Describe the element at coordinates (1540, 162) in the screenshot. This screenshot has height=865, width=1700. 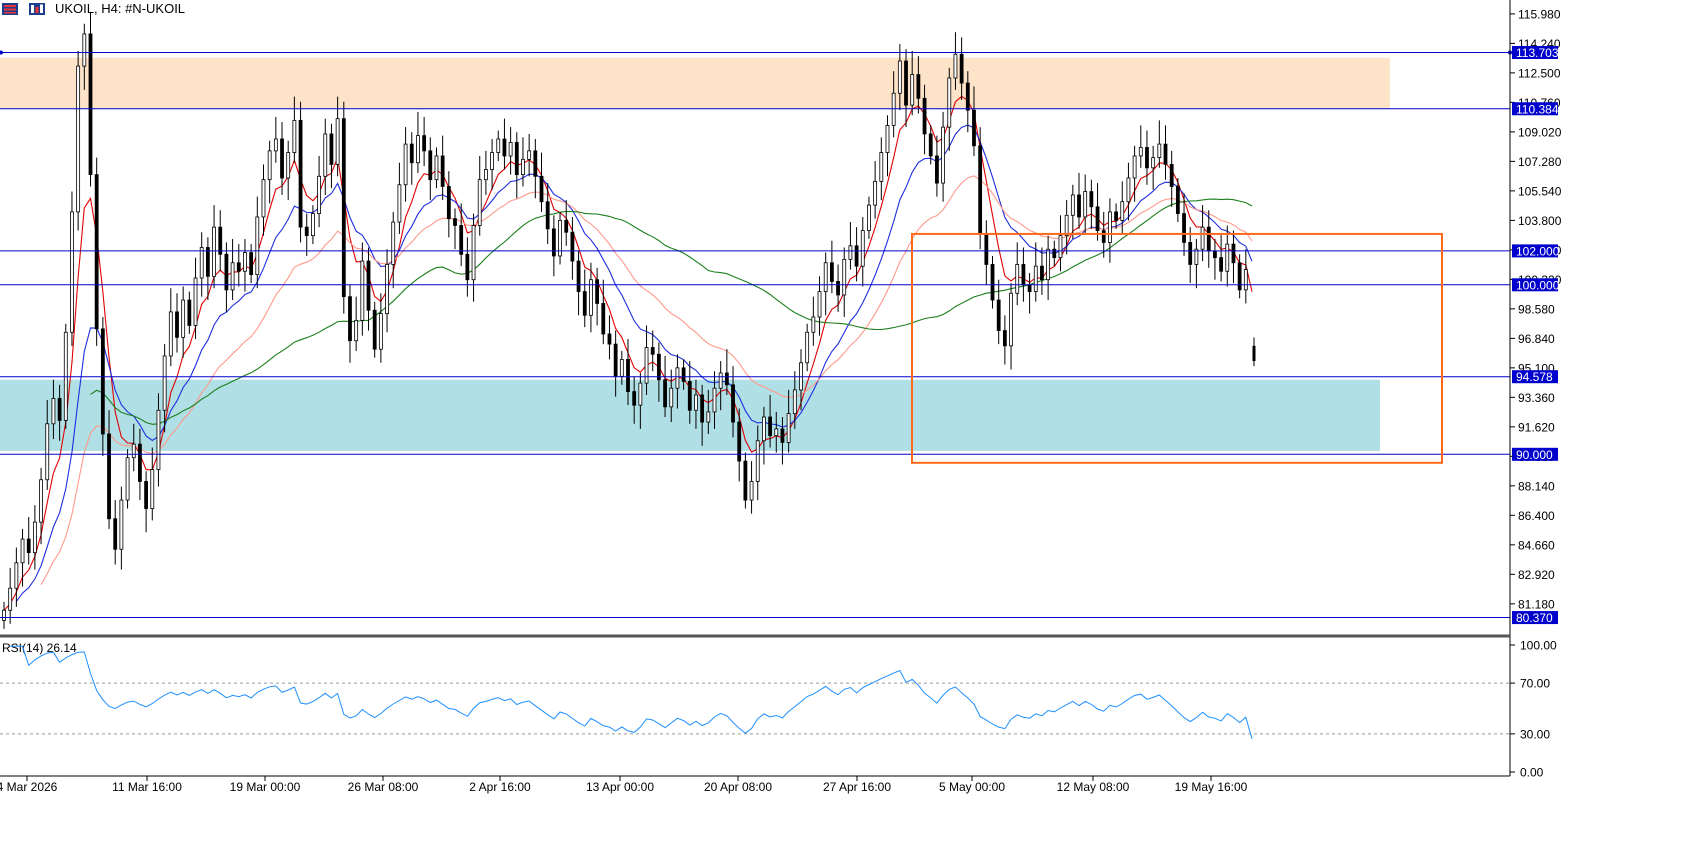
I see `price-tick-label: 107.280` at that location.